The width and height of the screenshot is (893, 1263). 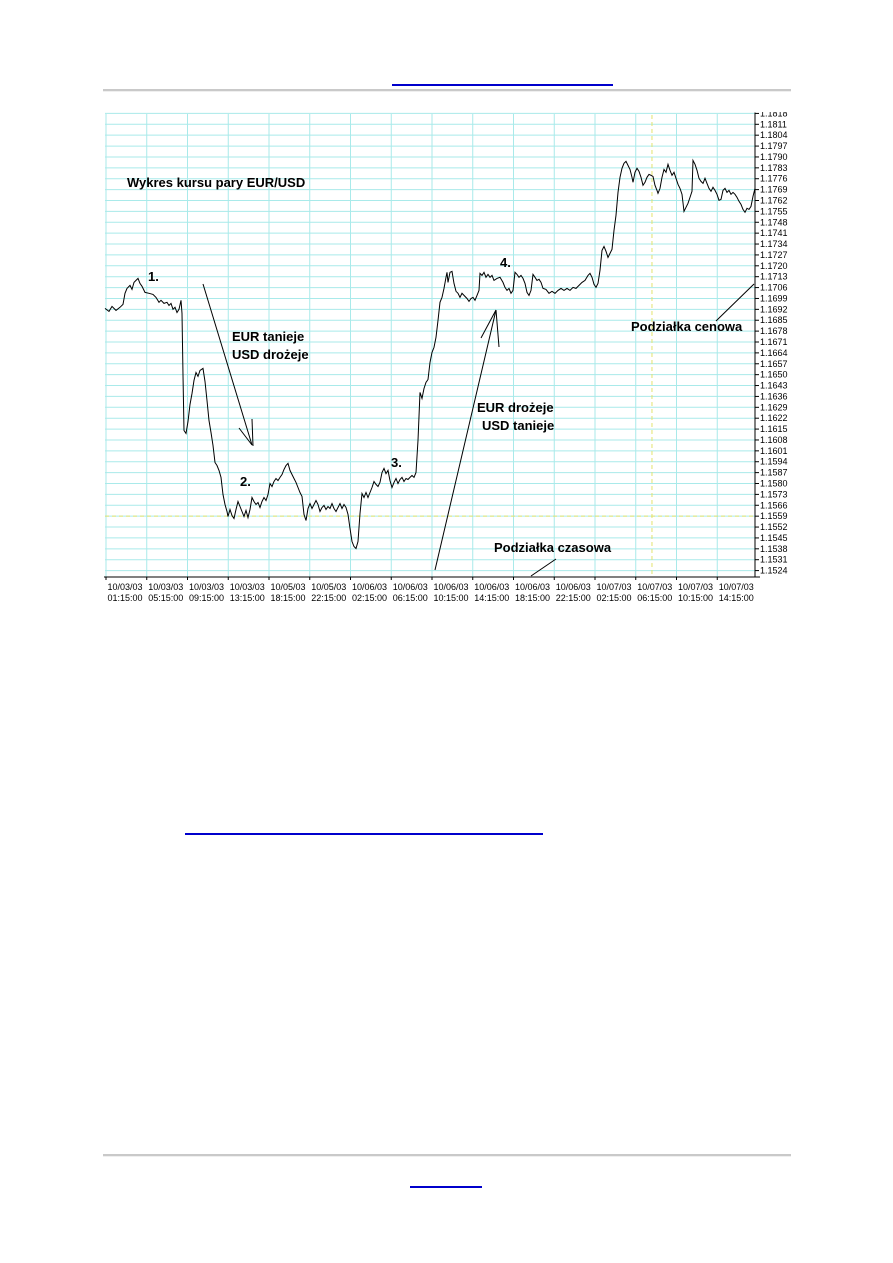 I want to click on body-link, so click(x=364, y=834).